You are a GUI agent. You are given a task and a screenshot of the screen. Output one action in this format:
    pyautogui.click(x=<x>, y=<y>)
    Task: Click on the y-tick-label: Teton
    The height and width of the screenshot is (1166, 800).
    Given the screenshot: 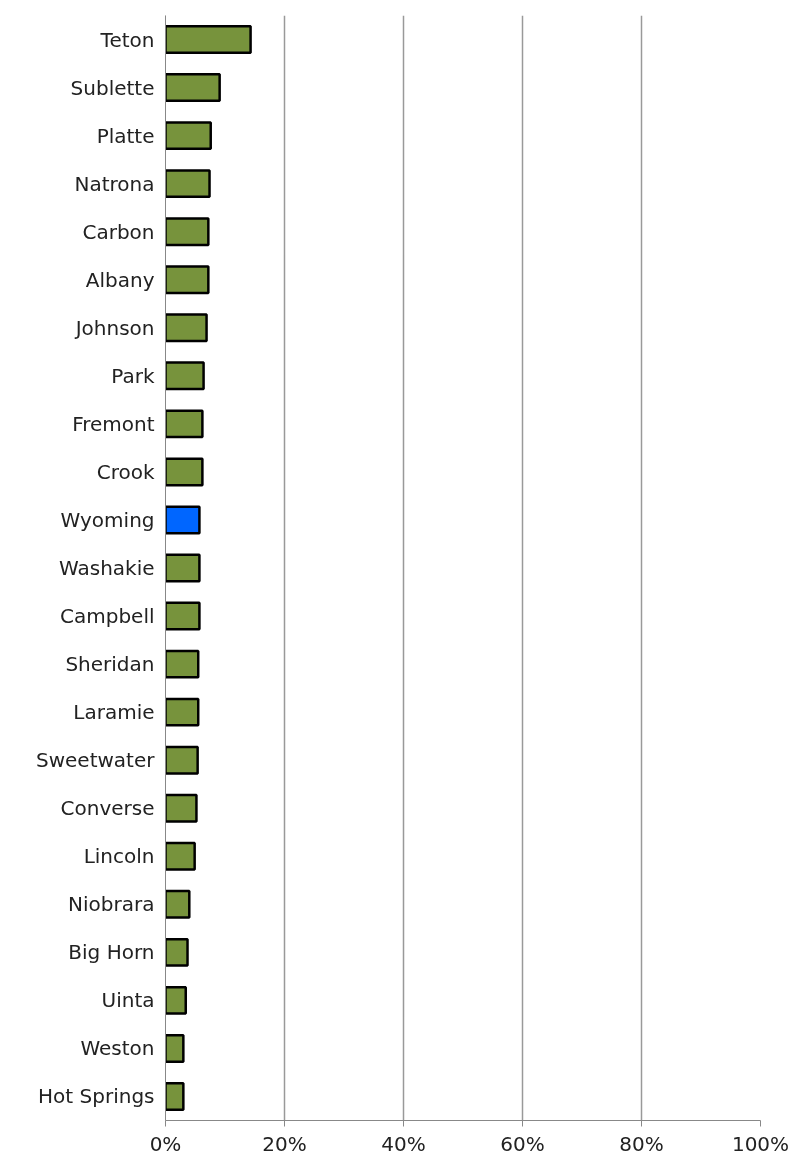 What is the action you would take?
    pyautogui.click(x=127, y=39)
    